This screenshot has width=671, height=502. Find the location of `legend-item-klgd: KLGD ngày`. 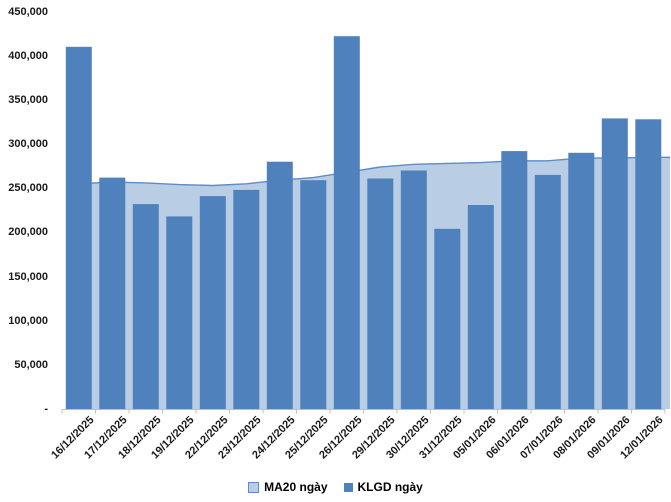

legend-item-klgd: KLGD ngày is located at coordinates (383, 487).